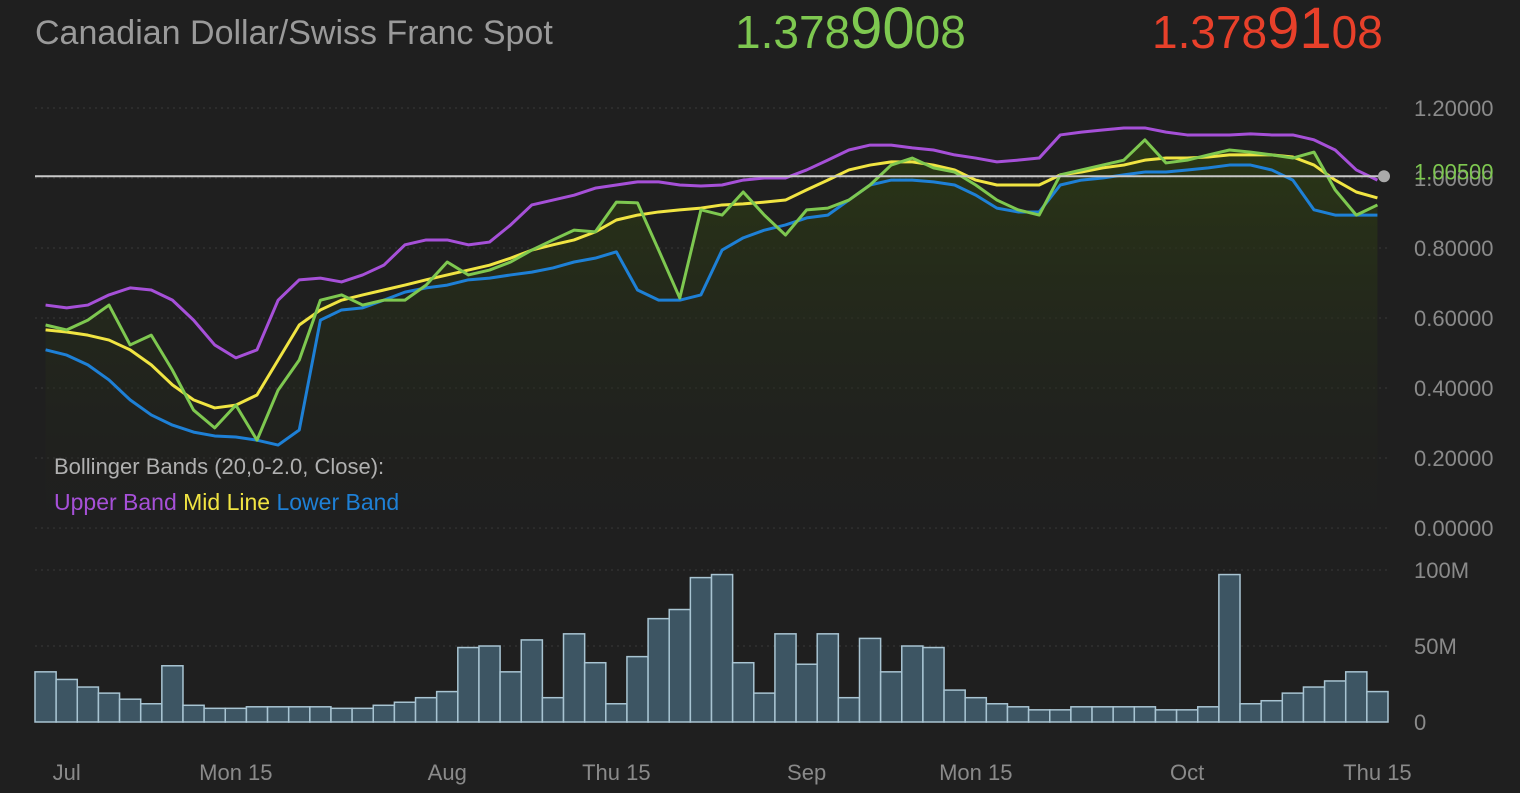 The width and height of the screenshot is (1520, 793). I want to click on x-tick-label: Oct, so click(1187, 772).